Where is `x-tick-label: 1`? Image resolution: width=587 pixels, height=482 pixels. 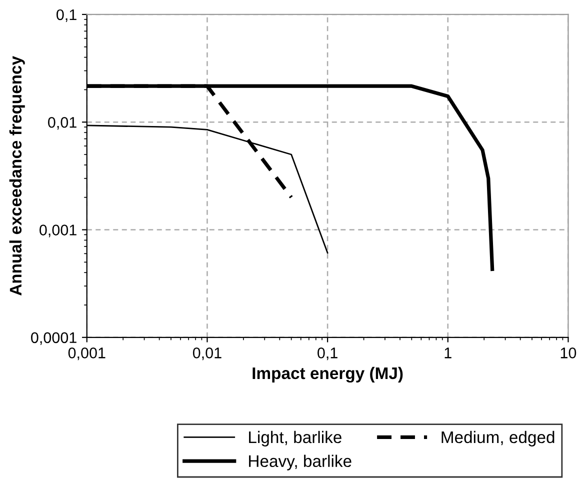
x-tick-label: 1 is located at coordinates (448, 353).